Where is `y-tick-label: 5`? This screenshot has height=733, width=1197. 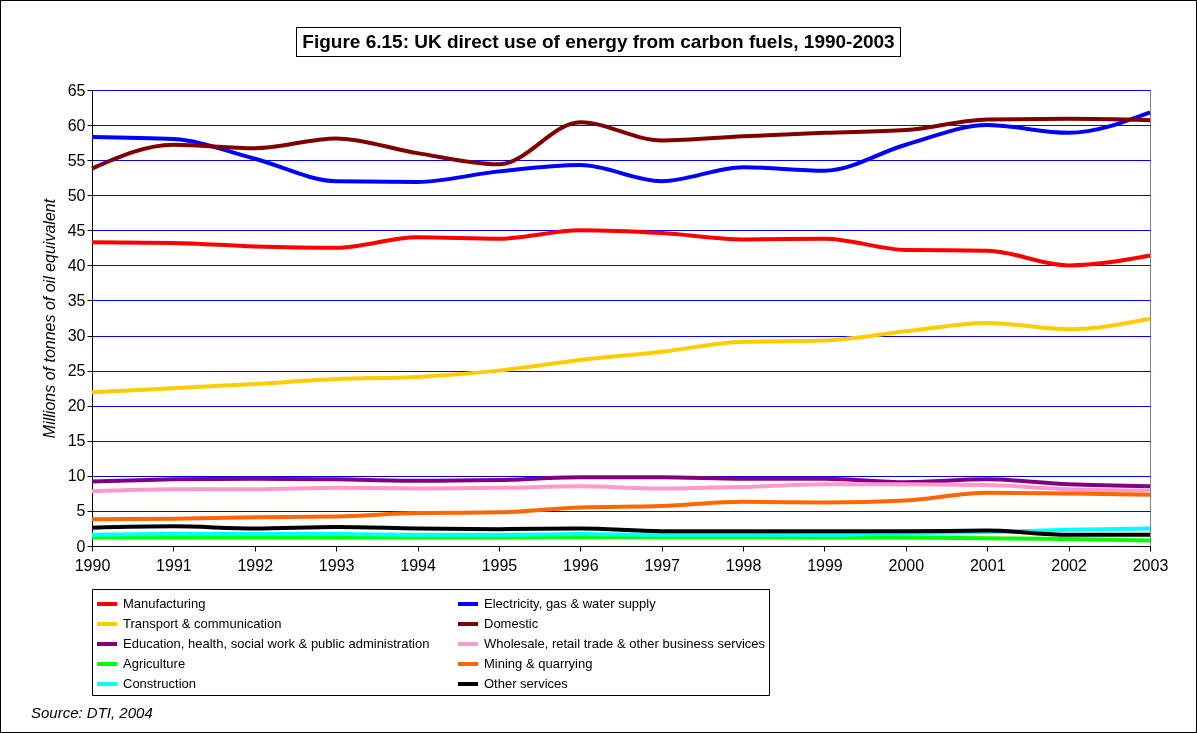 y-tick-label: 5 is located at coordinates (81, 511).